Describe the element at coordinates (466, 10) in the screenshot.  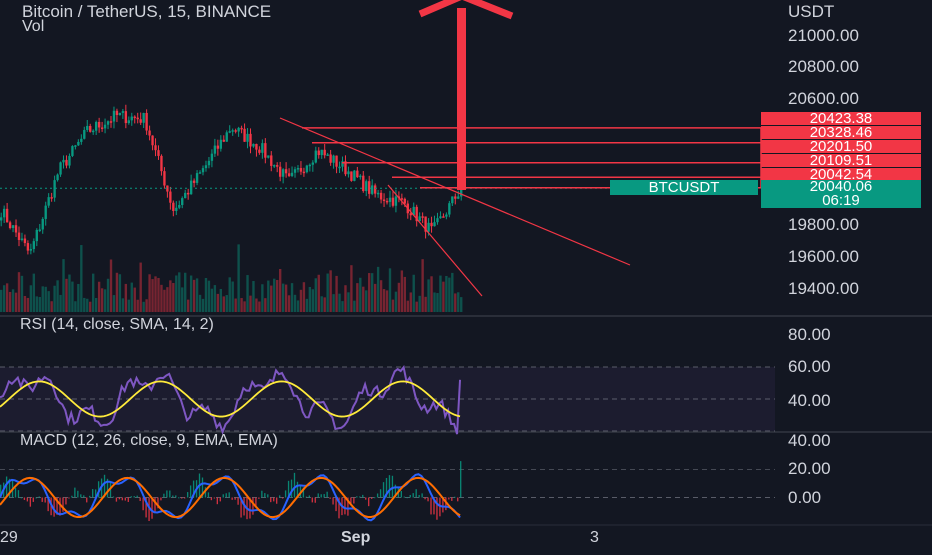
I see `arrow-head` at that location.